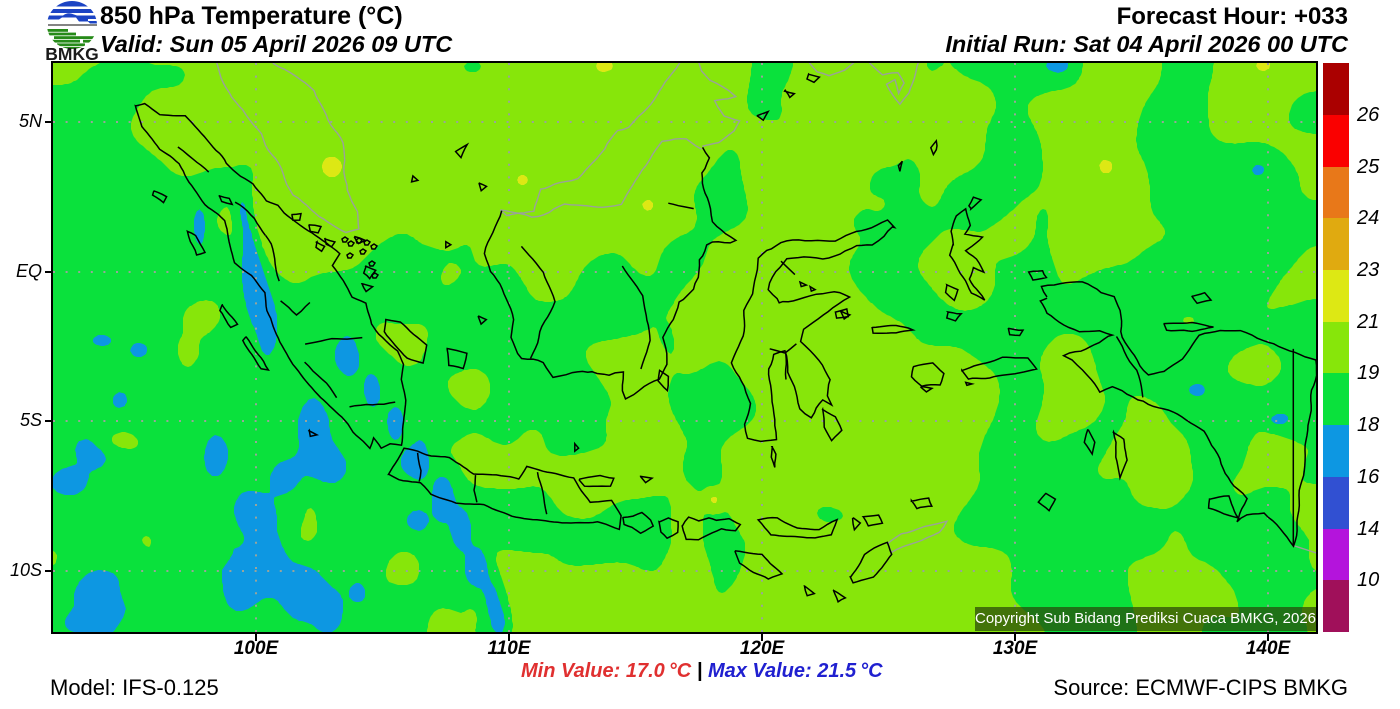 Image resolution: width=1400 pixels, height=709 pixels. Describe the element at coordinates (71, 54) in the screenshot. I see `svg-text: BMKG` at that location.